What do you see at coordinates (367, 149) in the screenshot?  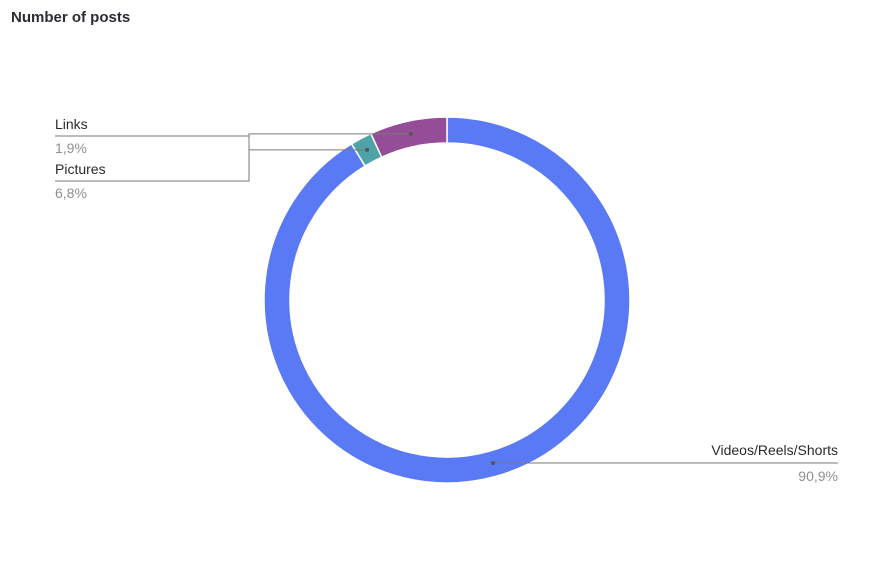 I see `leader-dot-links` at bounding box center [367, 149].